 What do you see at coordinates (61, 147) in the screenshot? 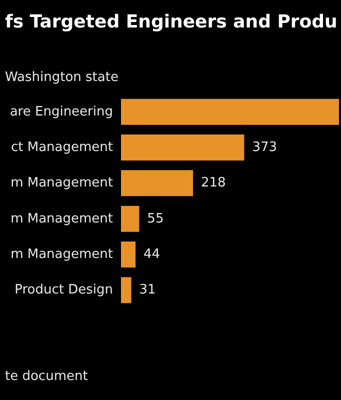
I see `y-tick-label: ct Management` at bounding box center [61, 147].